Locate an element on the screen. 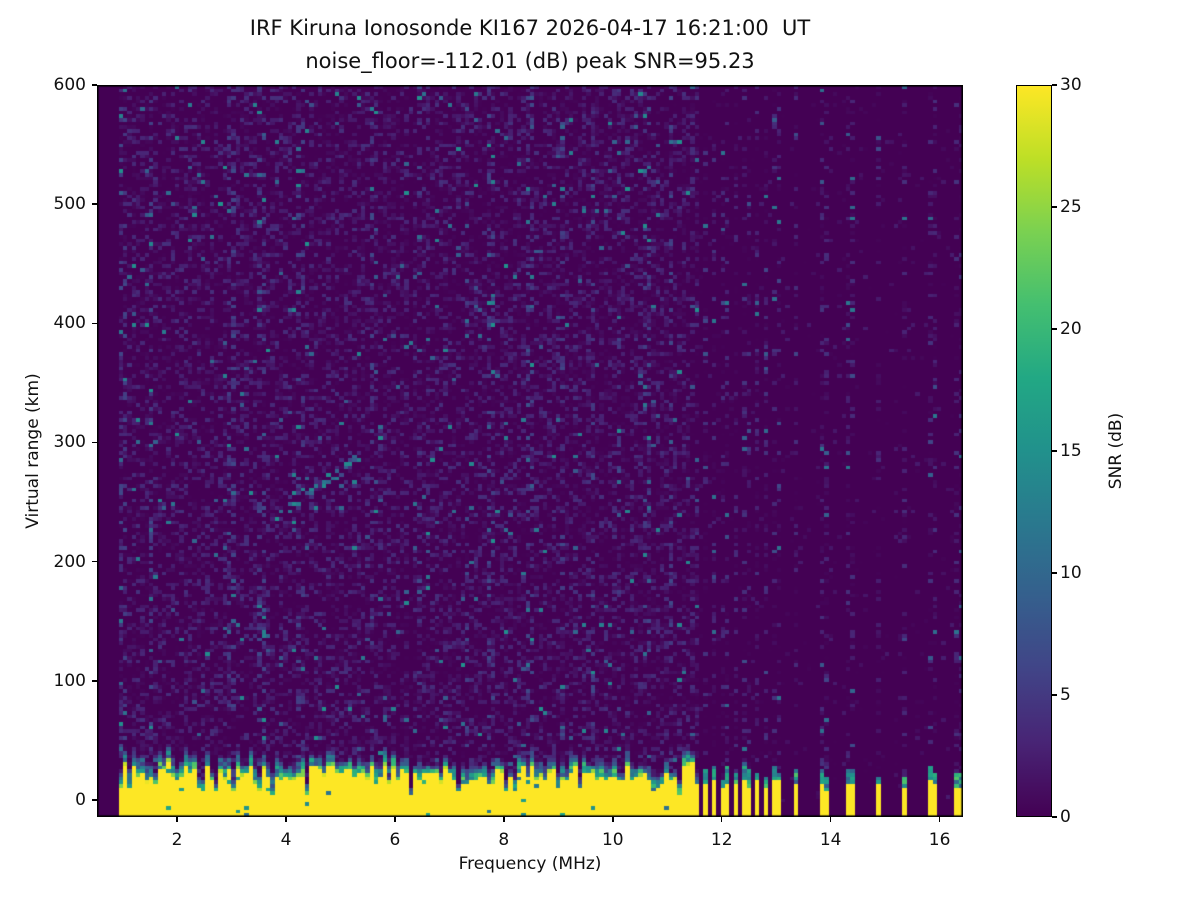 This screenshot has height=900, width=1200. y-axis-tick-label: 500 is located at coordinates (69, 204).